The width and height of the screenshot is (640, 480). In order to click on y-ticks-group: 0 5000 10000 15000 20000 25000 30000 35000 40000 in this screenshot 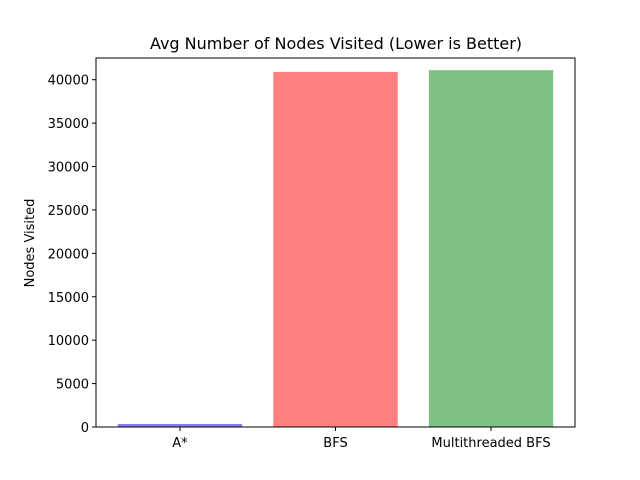, I will do `click(72, 255)`.